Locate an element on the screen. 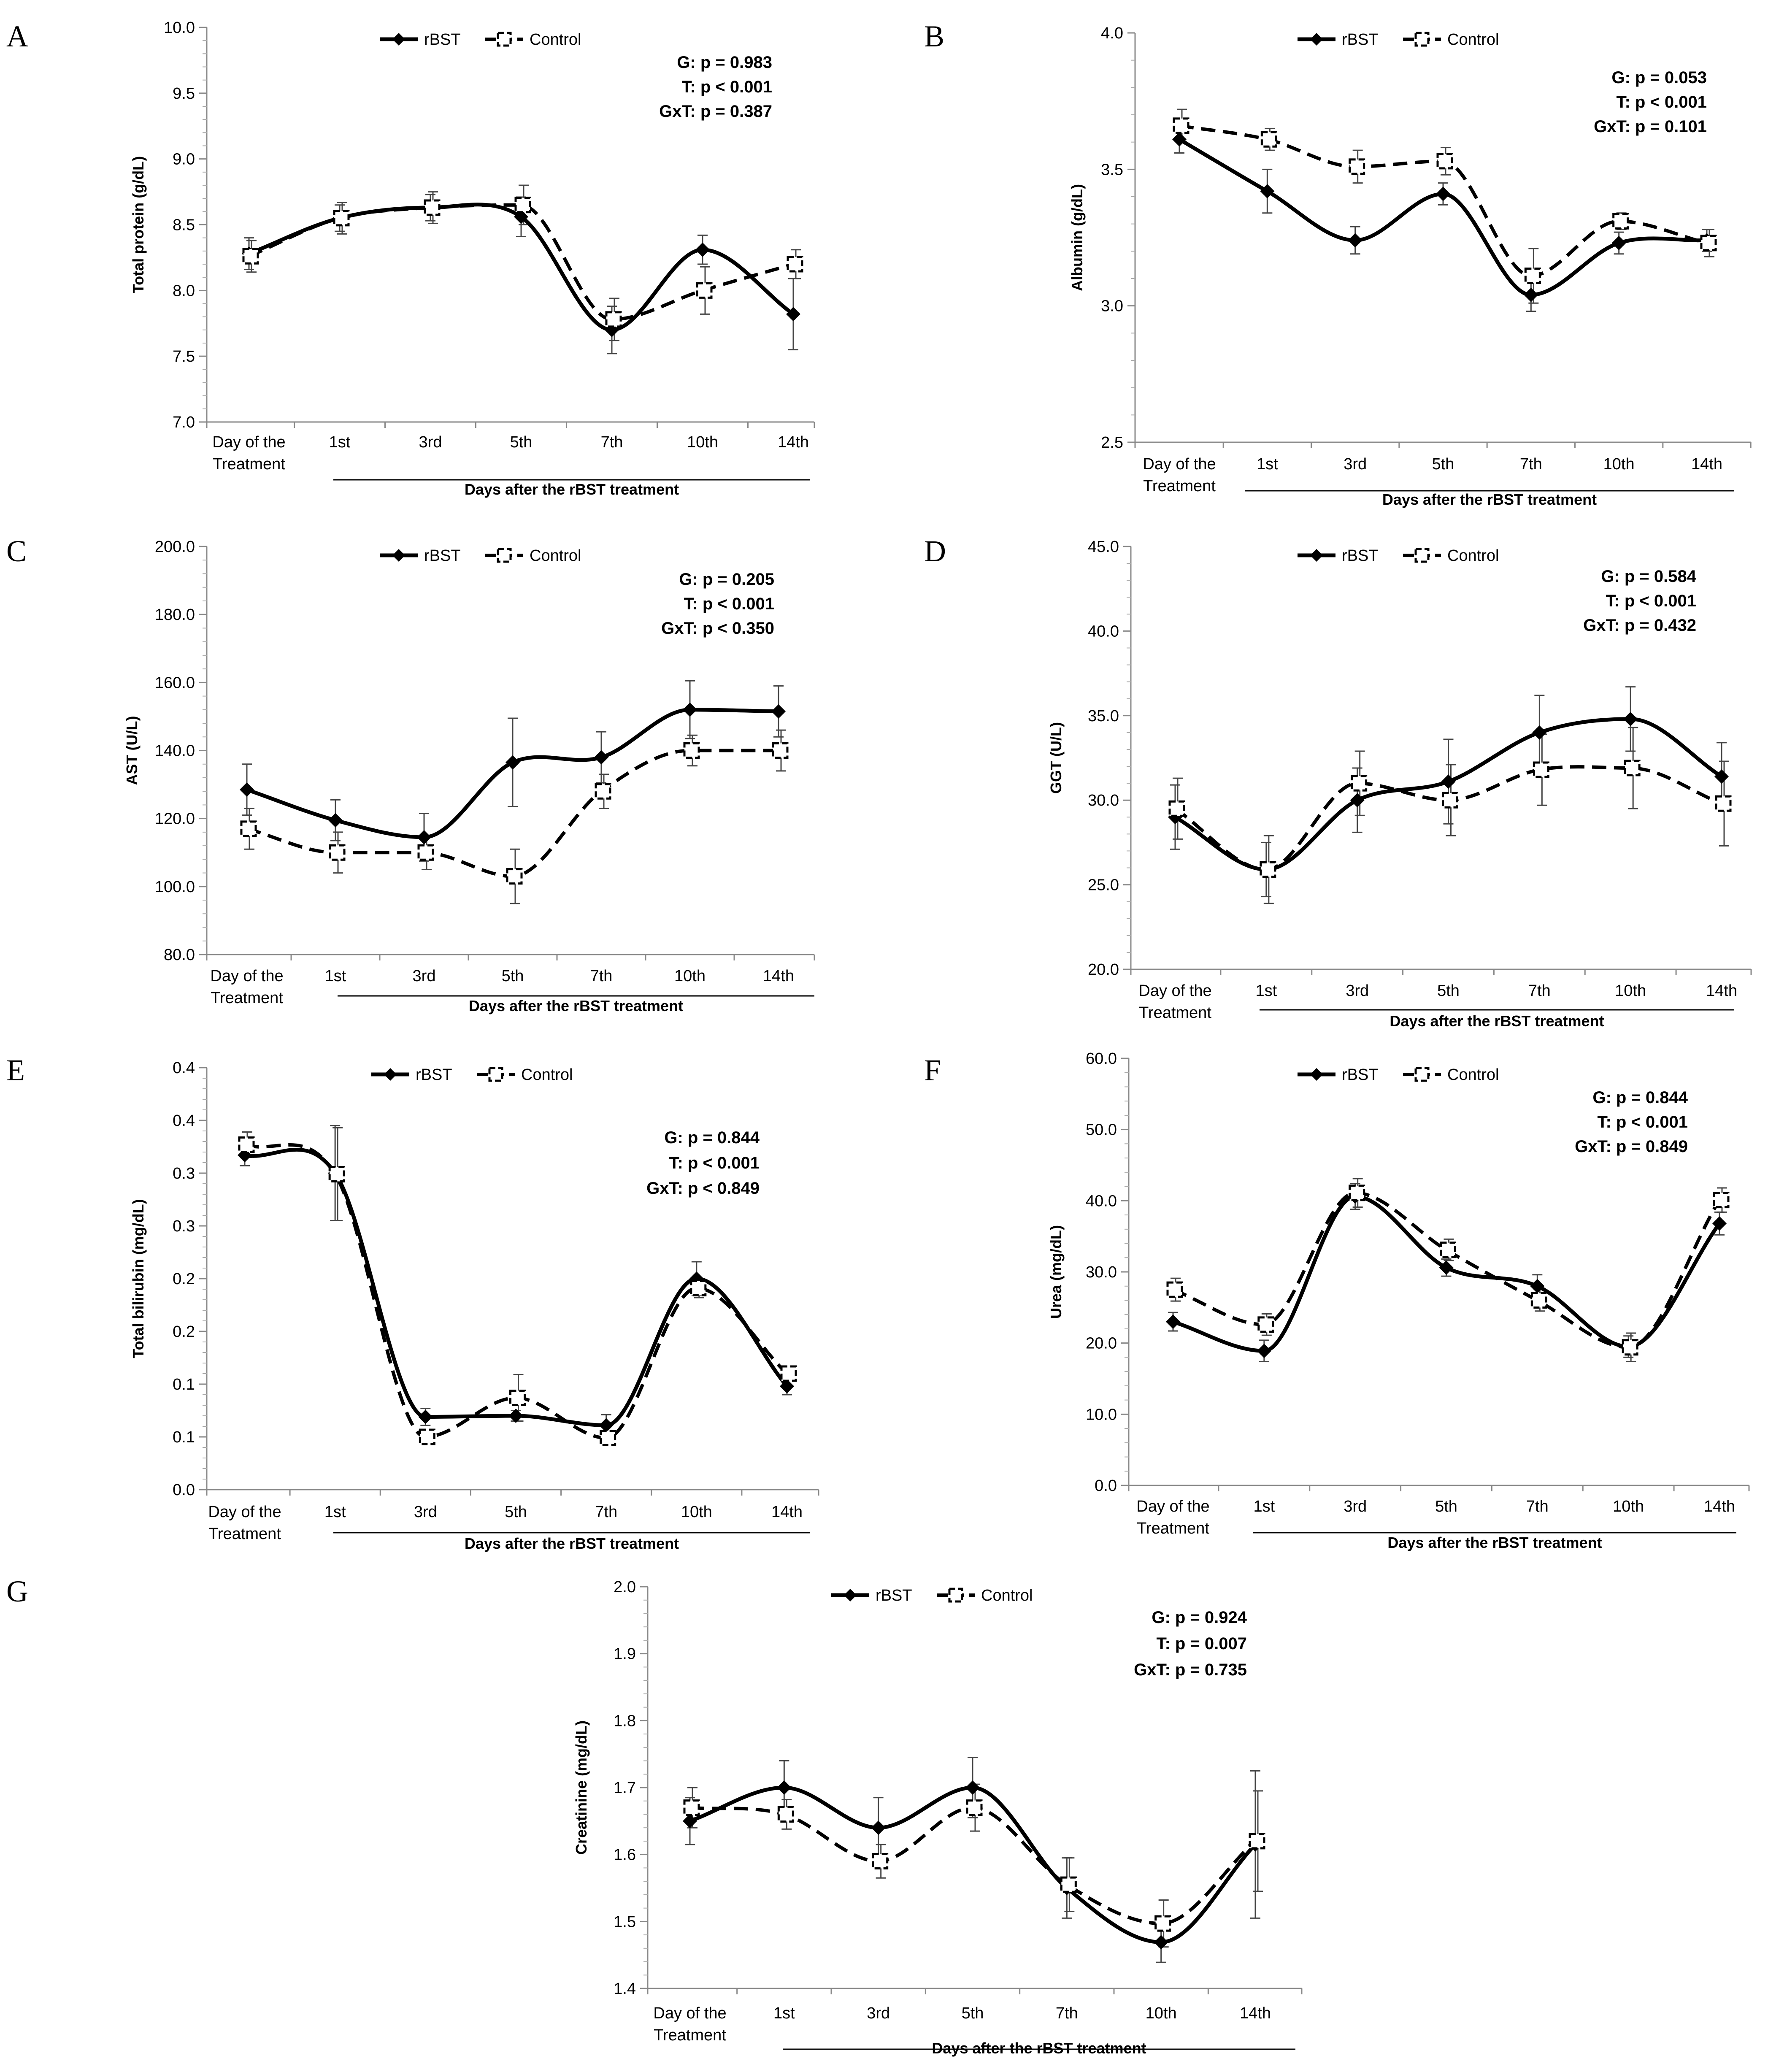 The height and width of the screenshot is (2072, 1768). y-tick-label: 1.4 is located at coordinates (625, 1989).